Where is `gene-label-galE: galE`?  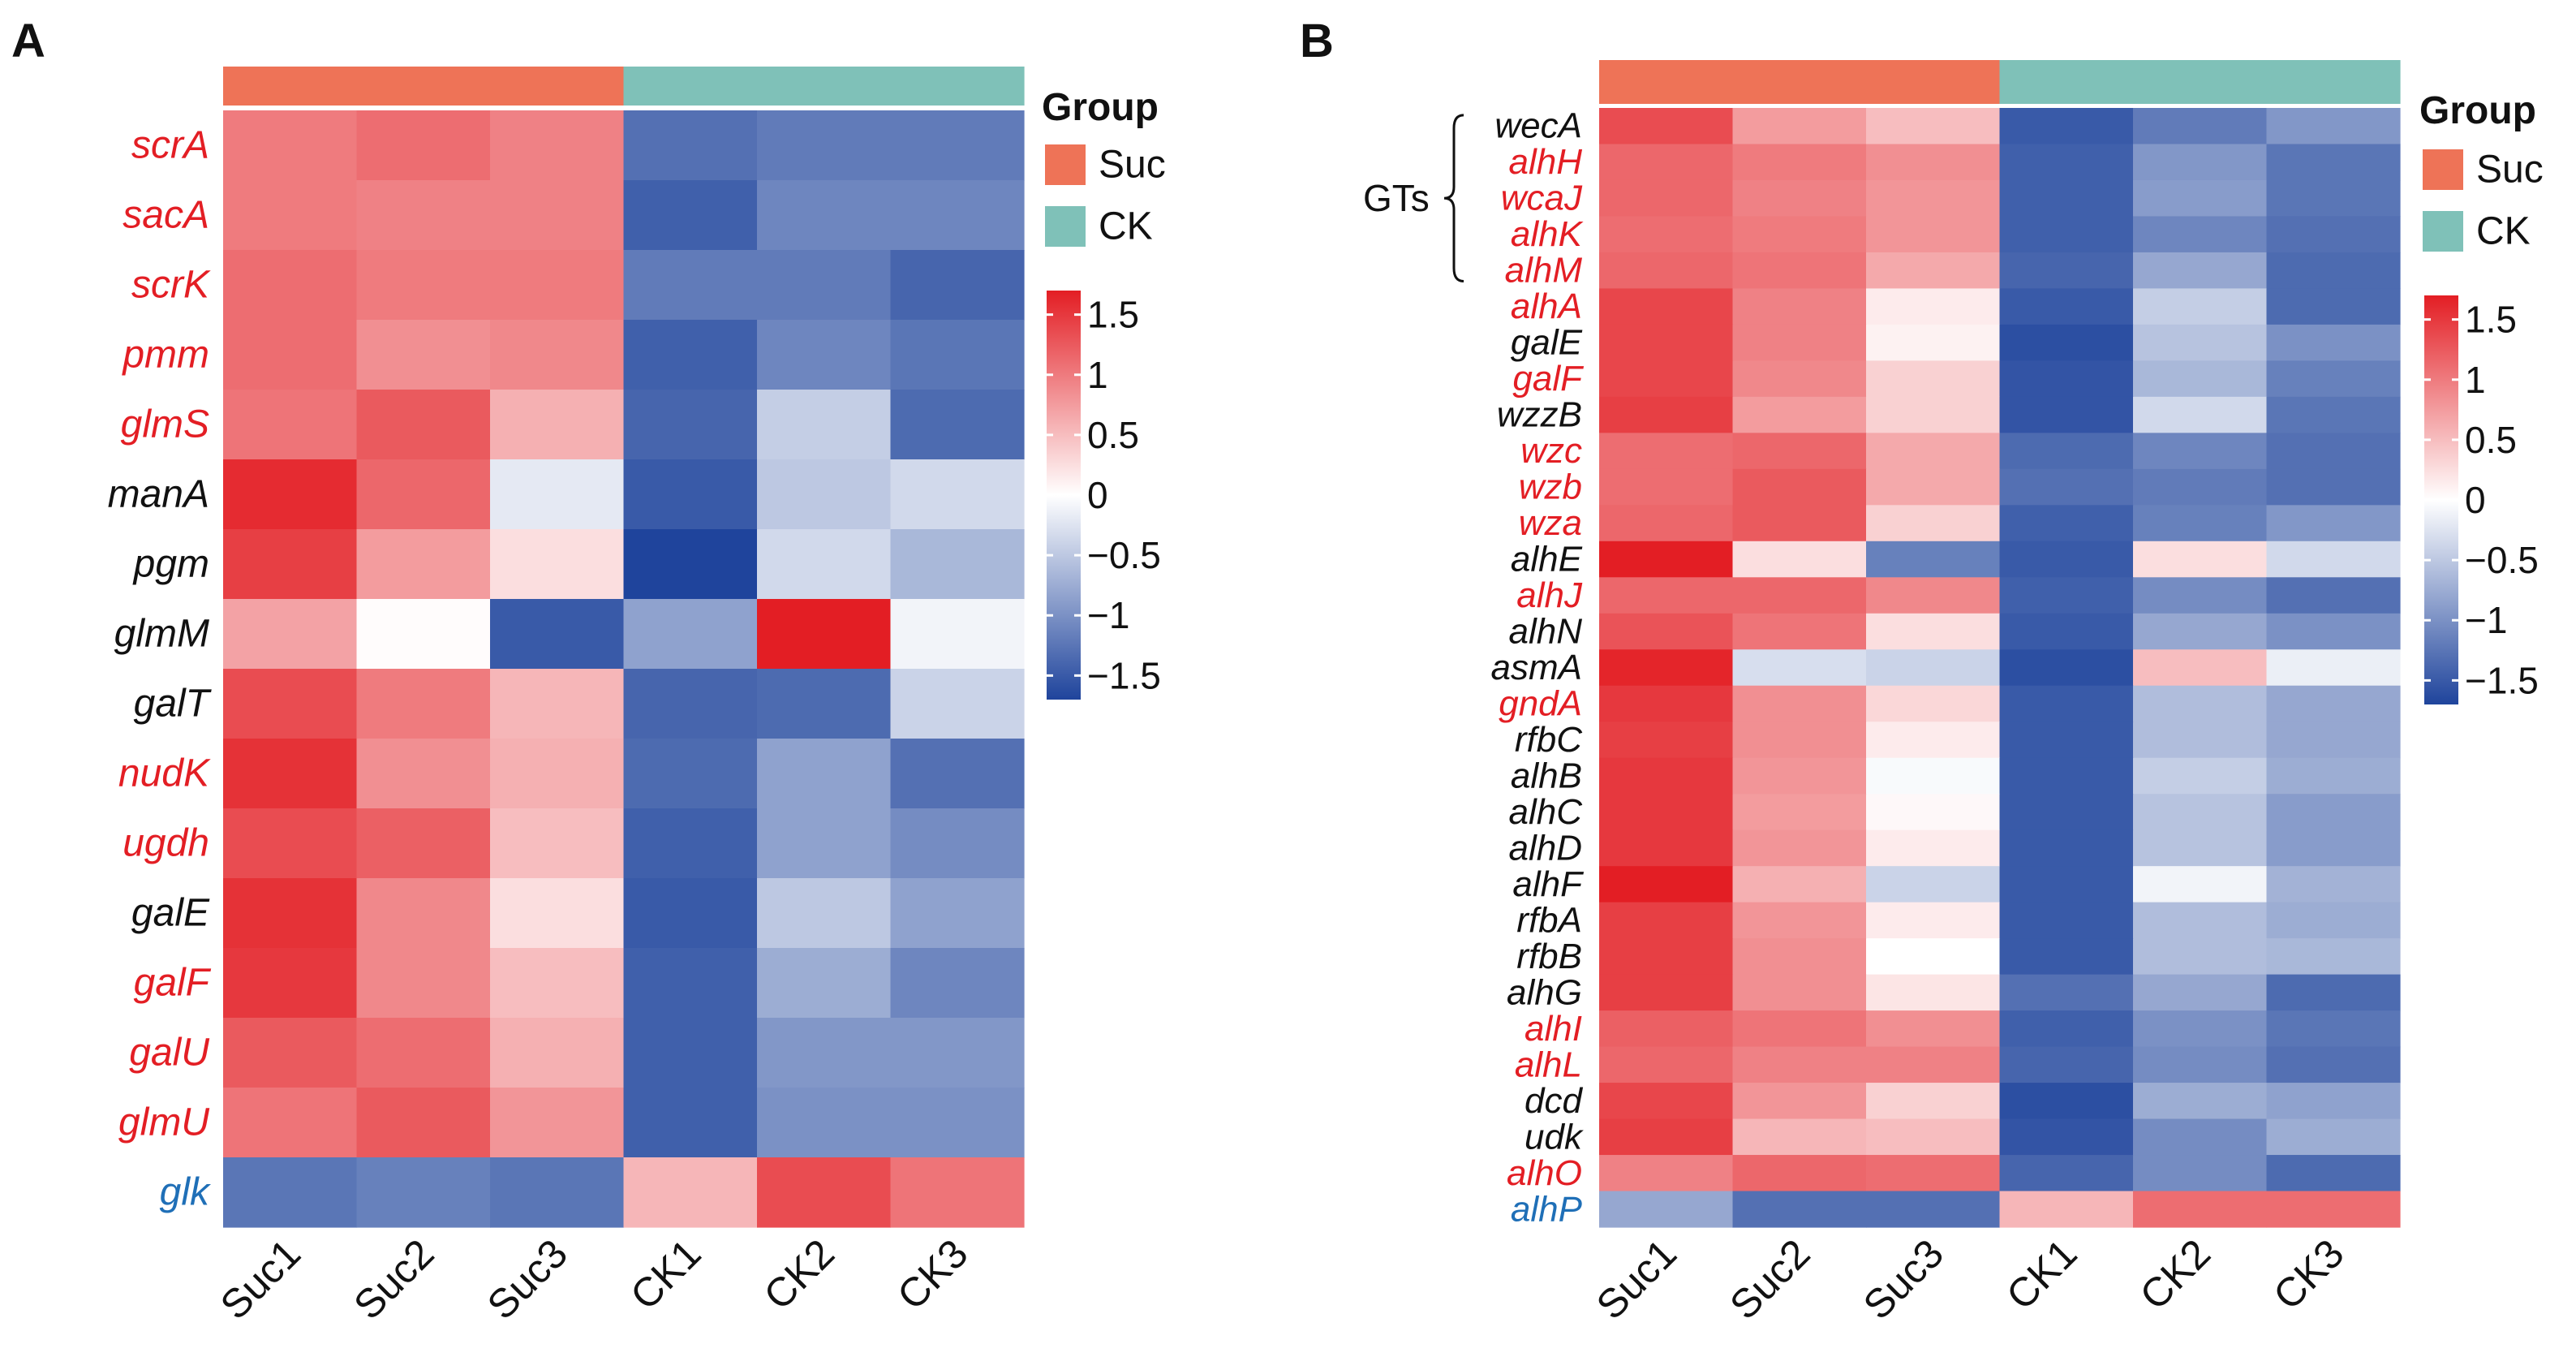
gene-label-galE: galE is located at coordinates (1547, 343).